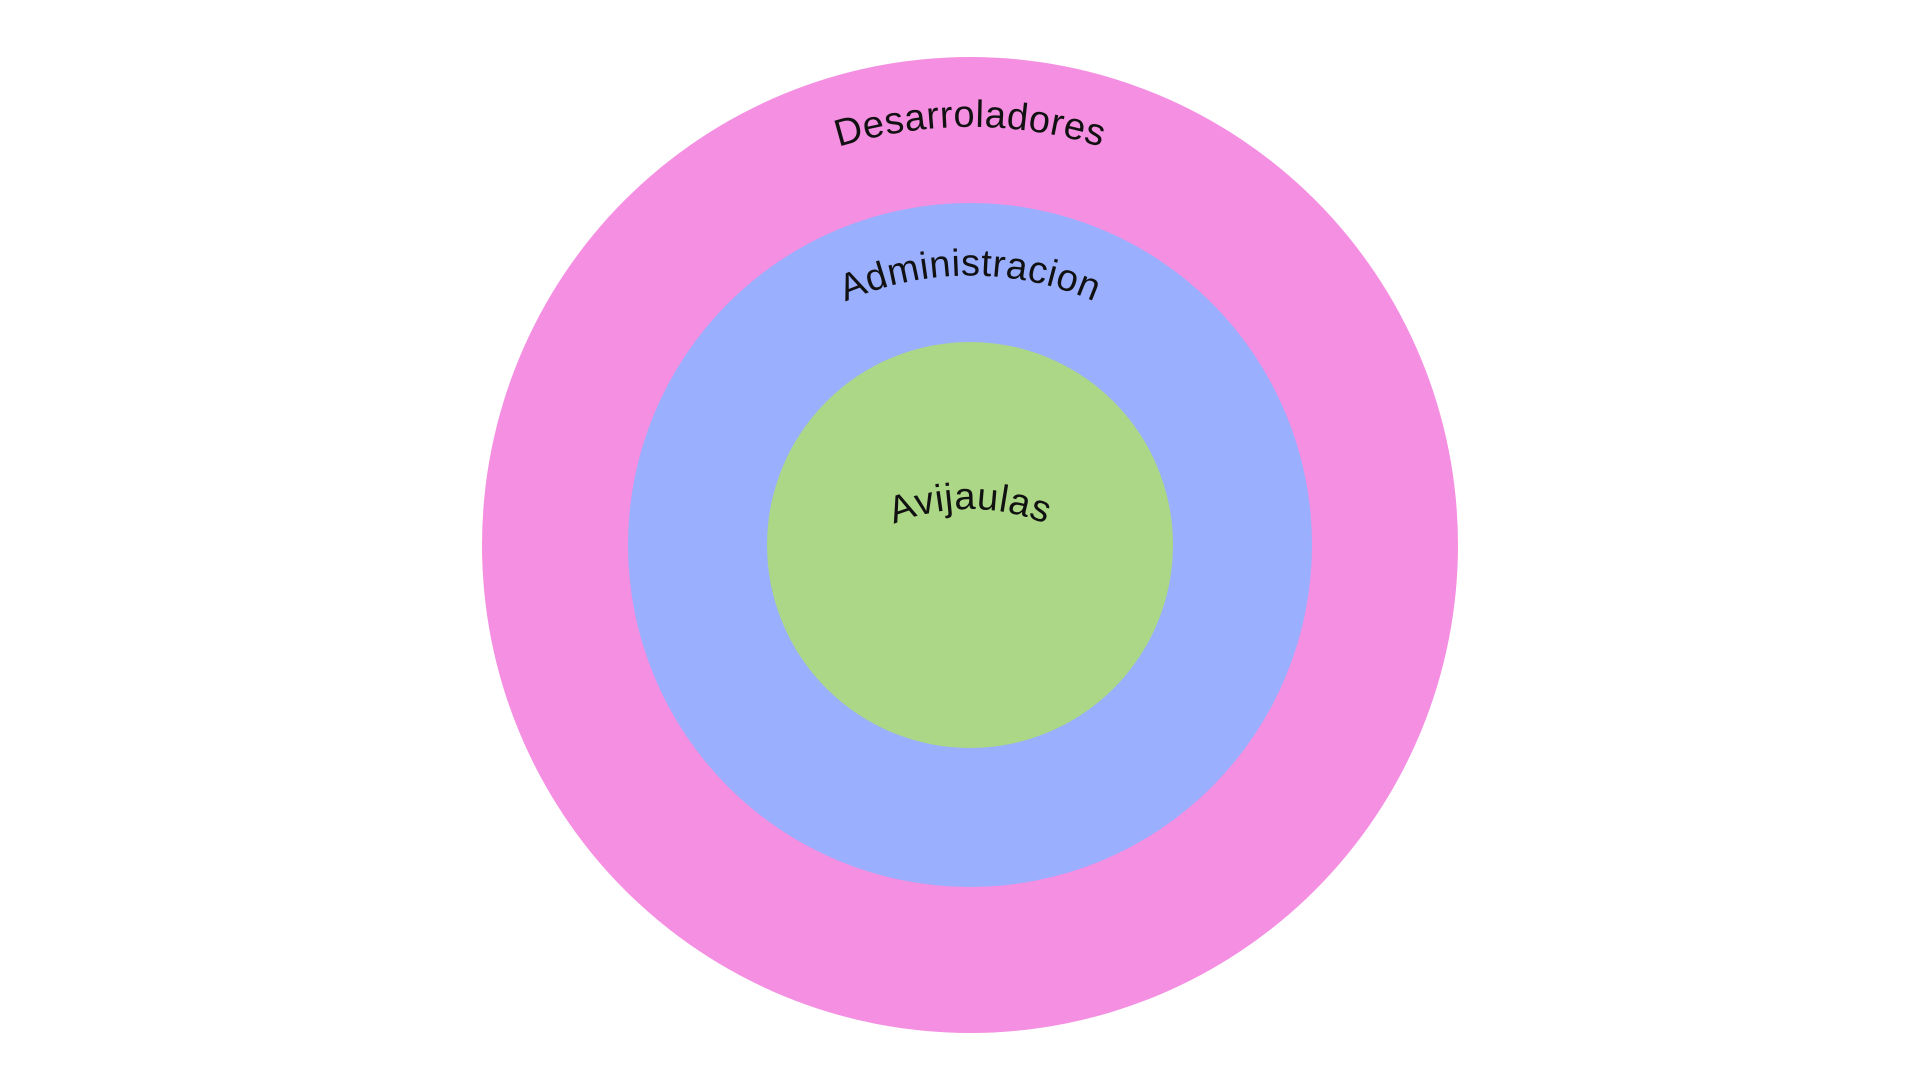  Describe the element at coordinates (970, 545) in the screenshot. I see `inner-circle-avijaulas` at that location.